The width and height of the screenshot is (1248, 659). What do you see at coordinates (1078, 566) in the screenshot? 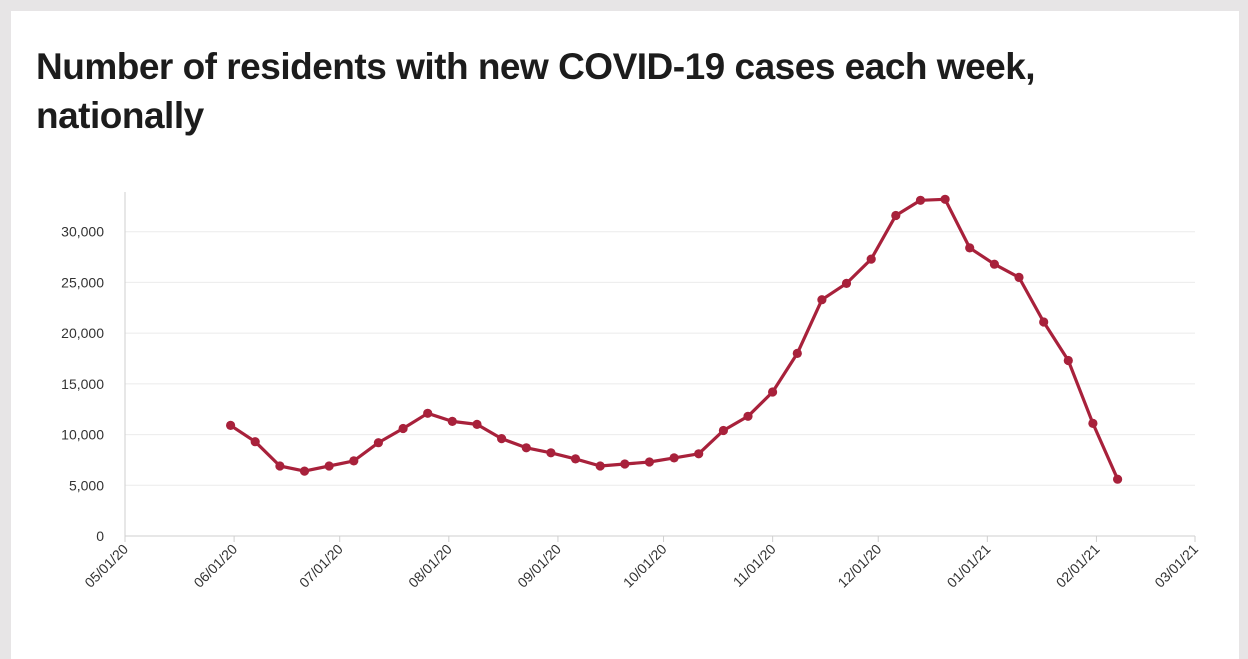
I see `x-tick-label: 02/01/21` at bounding box center [1078, 566].